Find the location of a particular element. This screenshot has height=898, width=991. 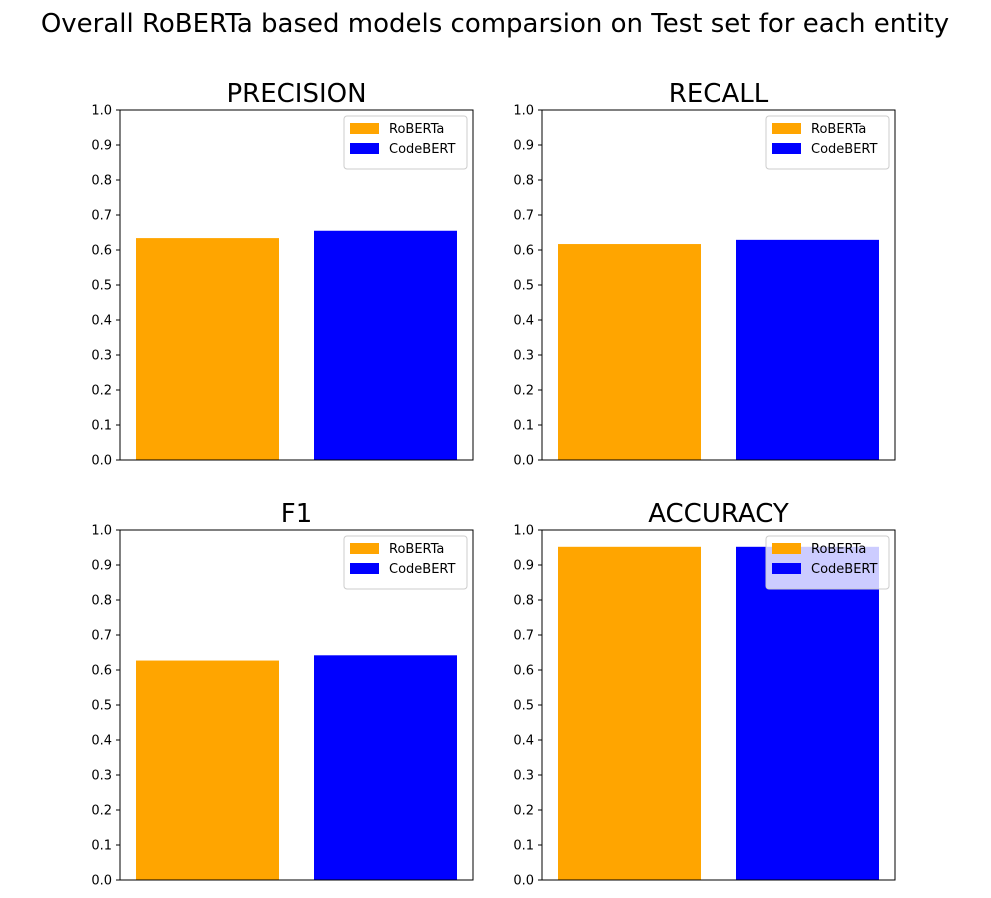

legend-precision: RoBERTa CodeBERT is located at coordinates (405, 142).